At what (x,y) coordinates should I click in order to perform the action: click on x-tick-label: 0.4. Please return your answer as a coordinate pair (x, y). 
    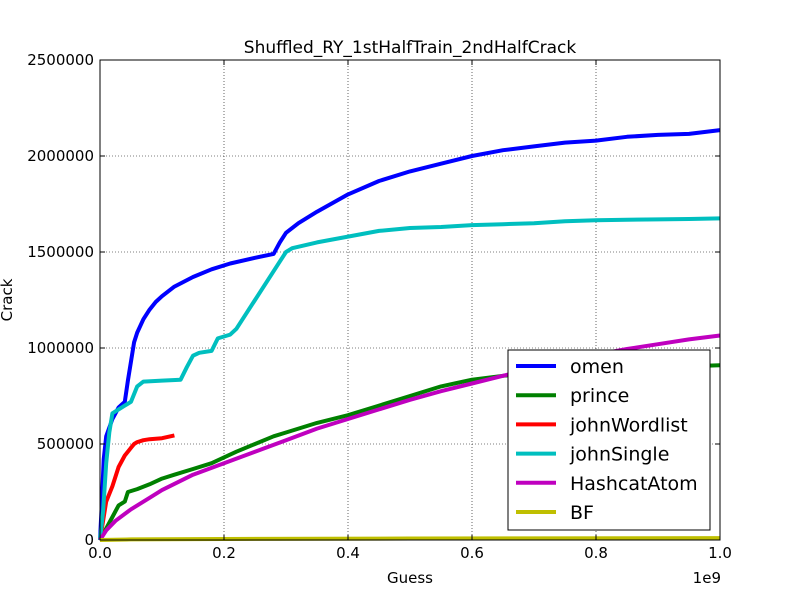
    Looking at the image, I should click on (348, 553).